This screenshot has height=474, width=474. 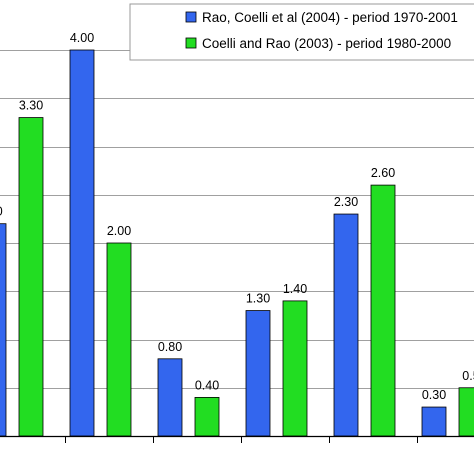 I want to click on data-label-series-2-group-1: 3.30, so click(x=31, y=106).